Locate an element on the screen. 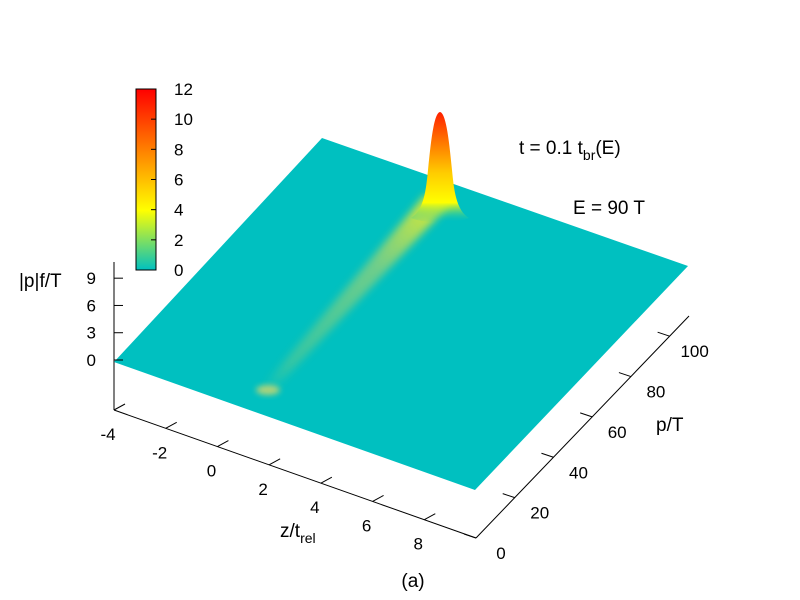 This screenshot has height=600, width=800. colorbar-tick-label: 4 is located at coordinates (178, 210).